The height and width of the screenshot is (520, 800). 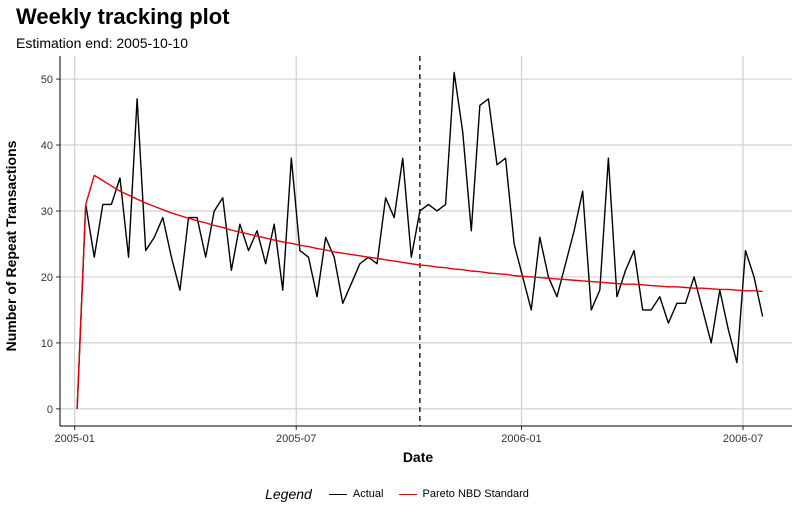 What do you see at coordinates (47, 278) in the screenshot?
I see `y-tick-label: 20` at bounding box center [47, 278].